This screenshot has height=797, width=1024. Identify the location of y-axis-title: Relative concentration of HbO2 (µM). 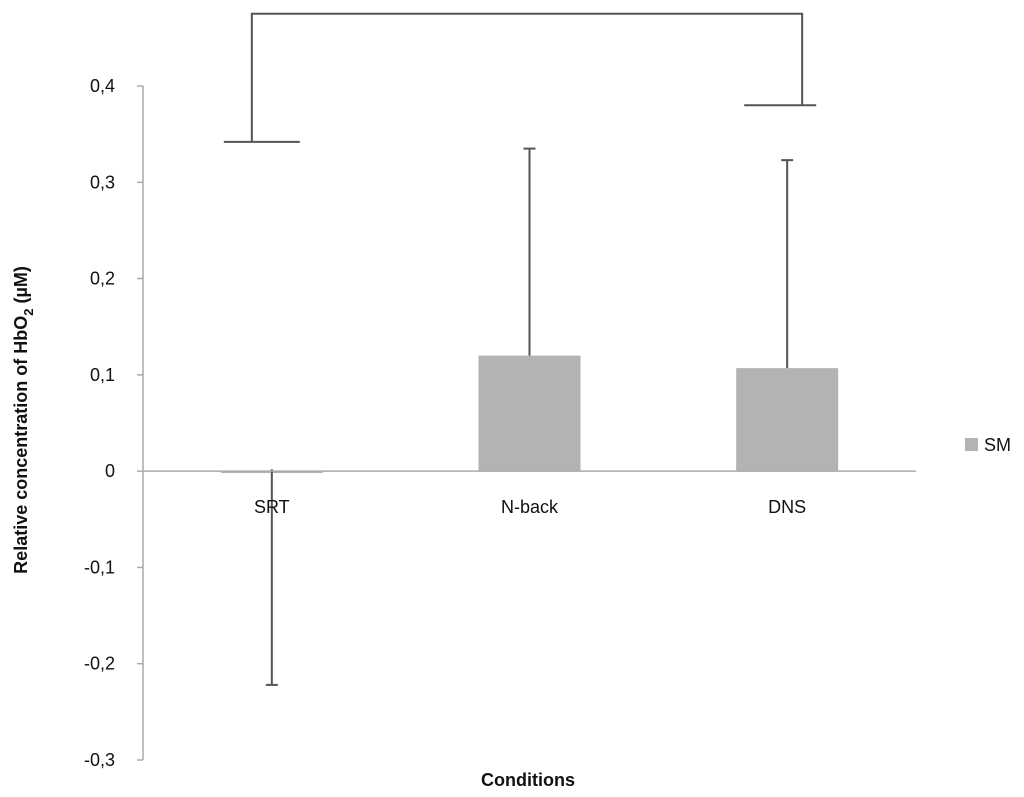
(23, 420).